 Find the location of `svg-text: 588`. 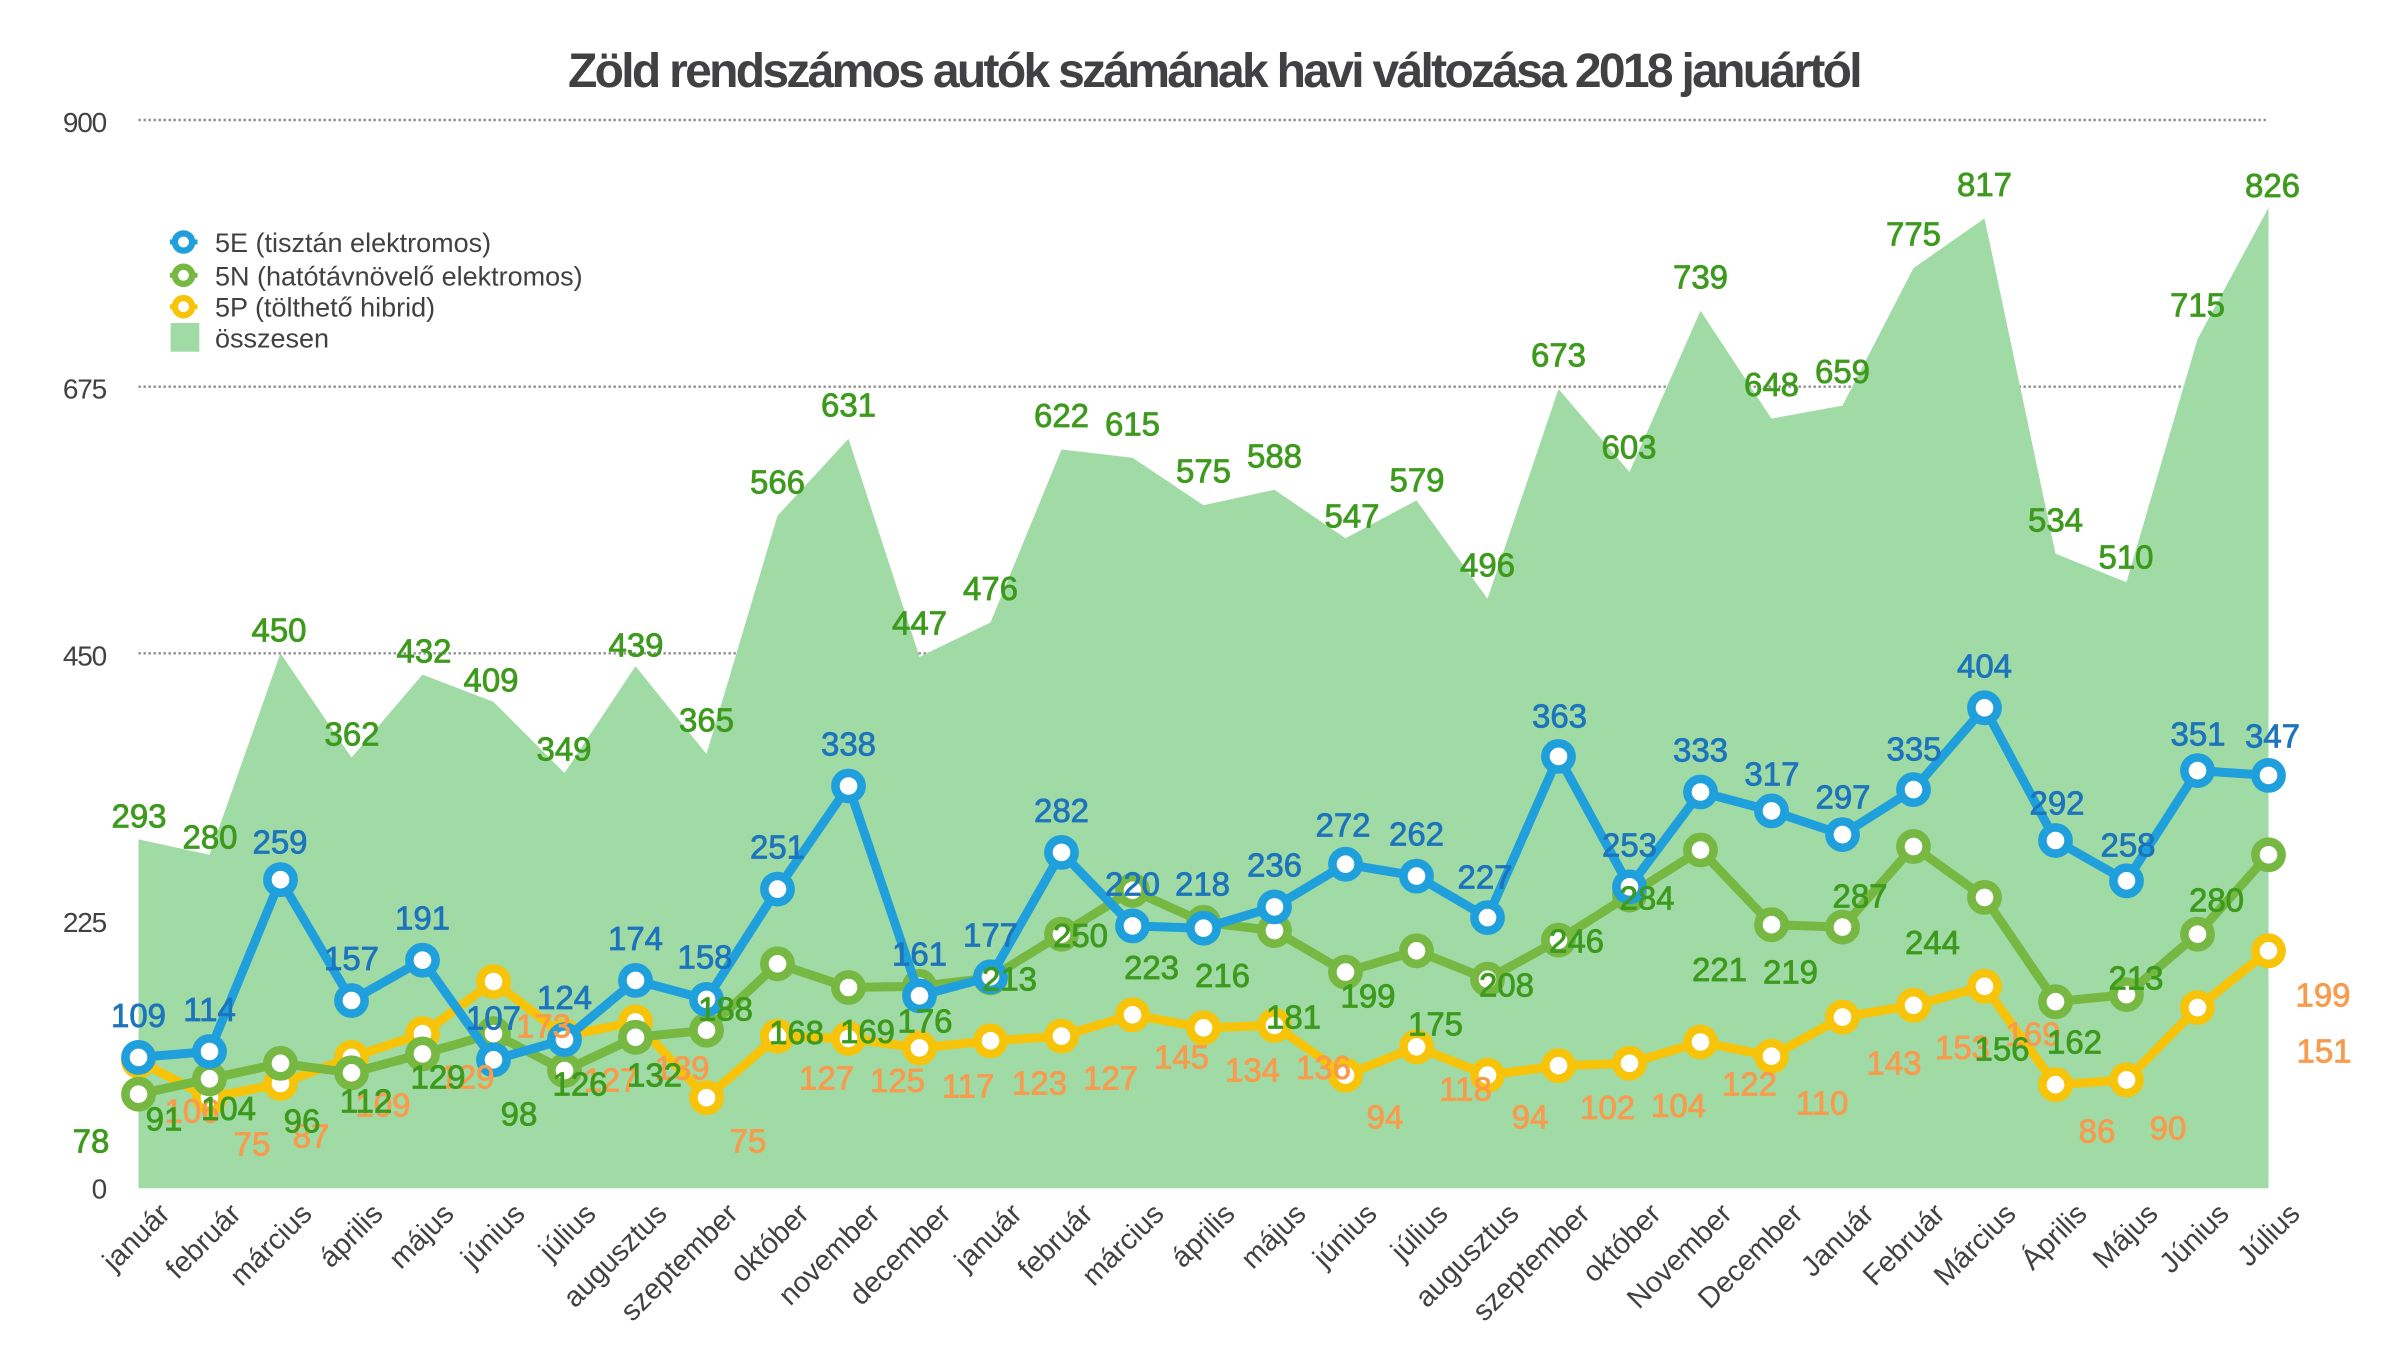

svg-text: 588 is located at coordinates (1274, 455).